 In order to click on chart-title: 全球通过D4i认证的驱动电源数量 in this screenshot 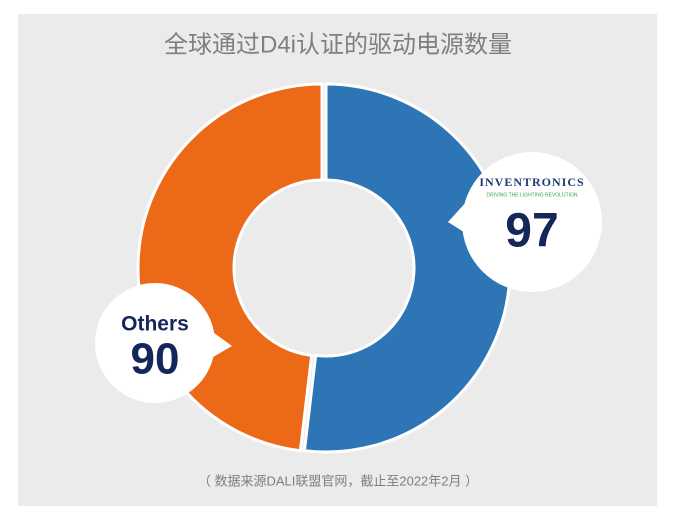, I will do `click(338, 44)`.